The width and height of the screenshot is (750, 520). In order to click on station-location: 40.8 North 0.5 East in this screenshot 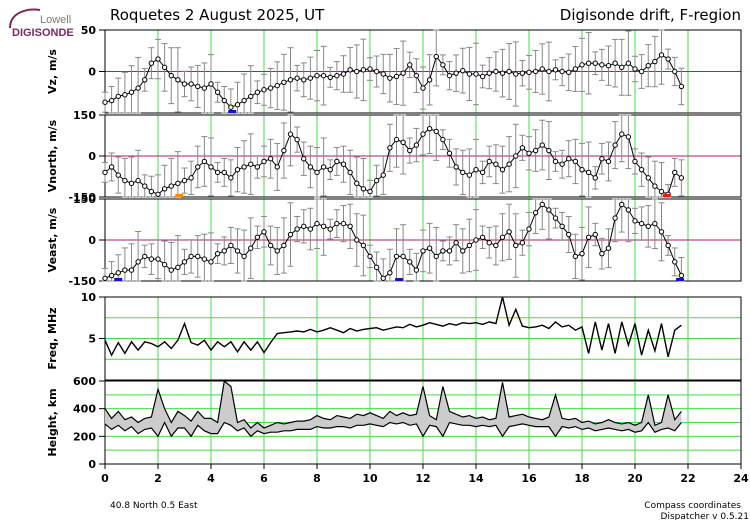, I will do `click(154, 506)`.